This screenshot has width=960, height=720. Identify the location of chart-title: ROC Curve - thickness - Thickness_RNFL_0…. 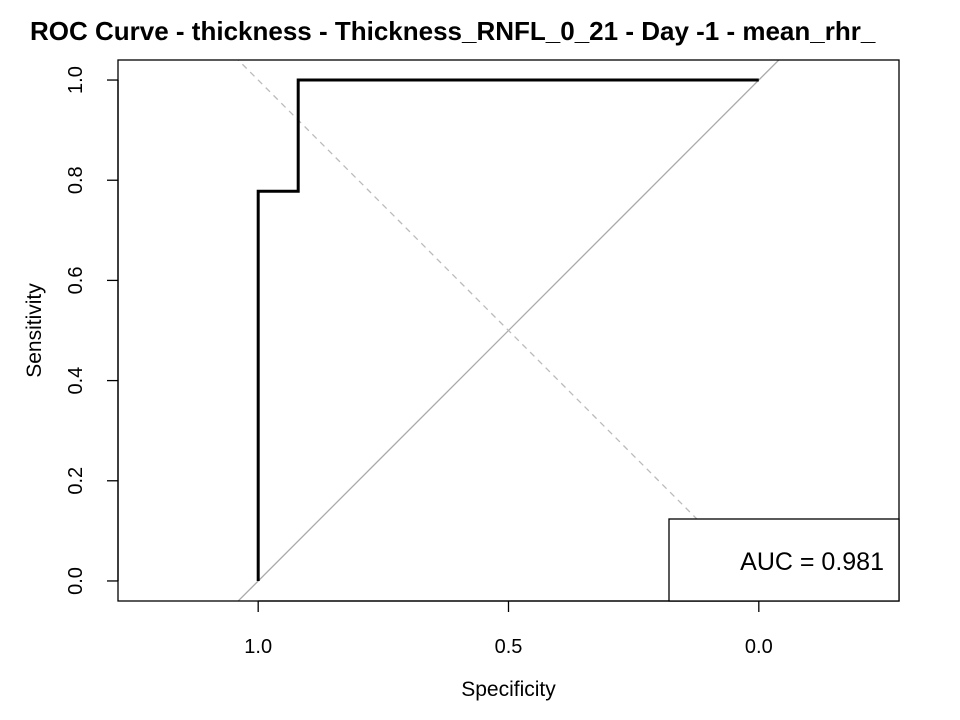
(453, 31).